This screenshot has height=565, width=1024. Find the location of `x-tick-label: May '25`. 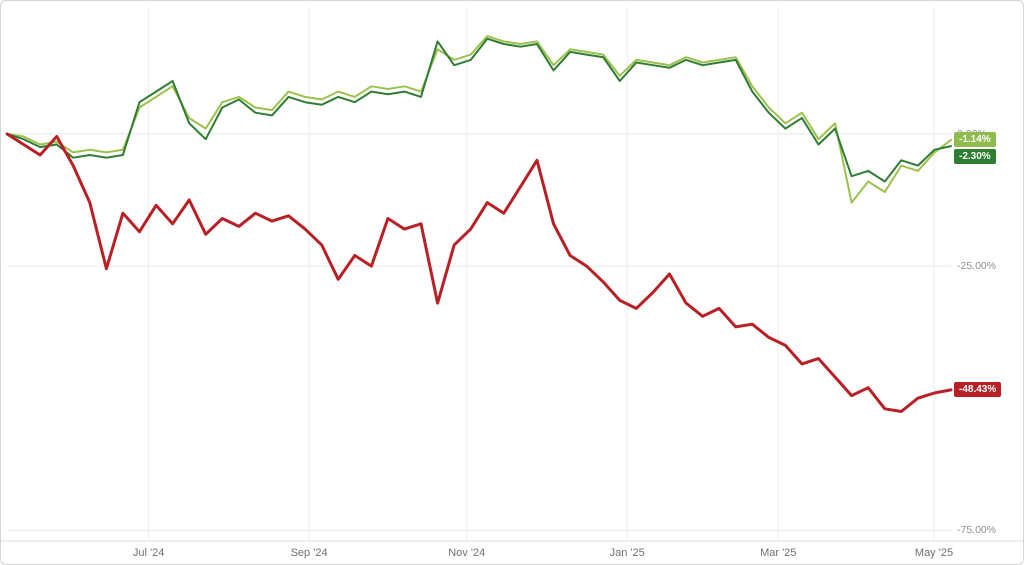

x-tick-label: May '25 is located at coordinates (934, 553).